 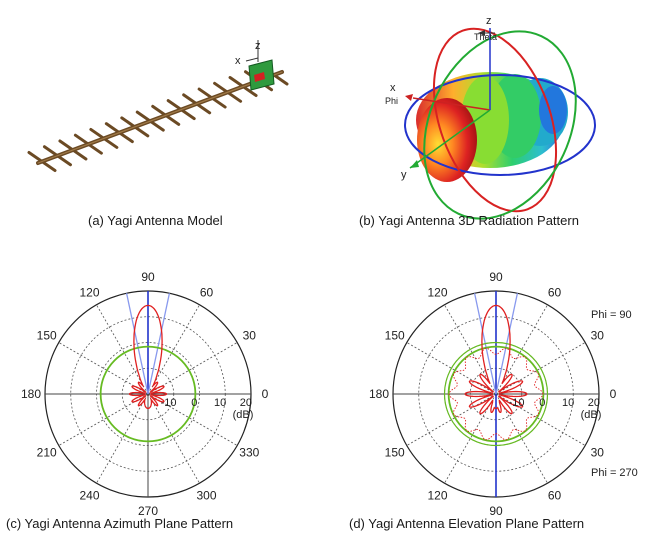 I want to click on caption-d: (d) Yagi Antenna Elevation Plane Pattern, so click(x=467, y=523).